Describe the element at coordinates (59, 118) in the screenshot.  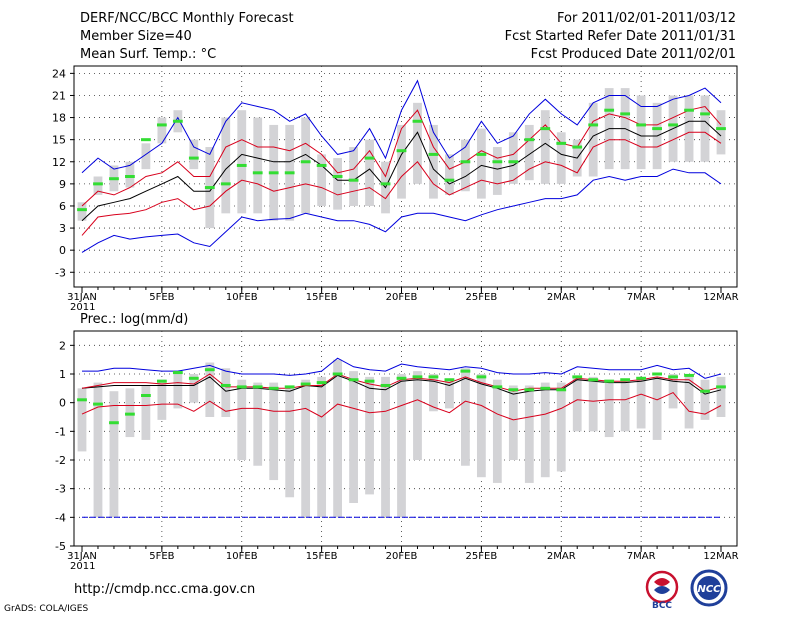
I see `temp-y-tick-label: 18` at that location.